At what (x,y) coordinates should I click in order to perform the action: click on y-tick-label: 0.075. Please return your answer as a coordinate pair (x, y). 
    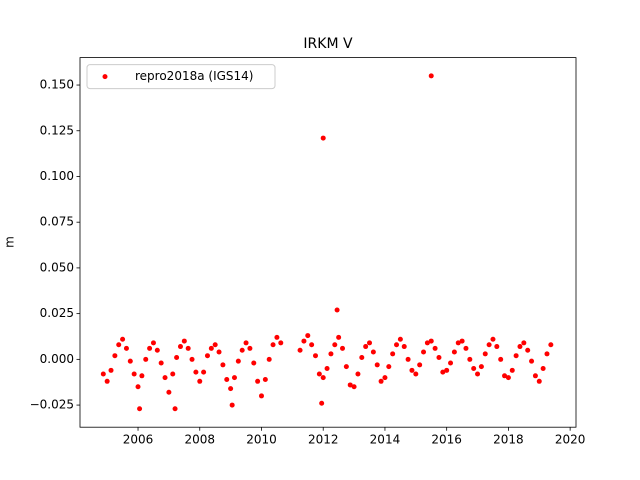
    Looking at the image, I should click on (57, 222).